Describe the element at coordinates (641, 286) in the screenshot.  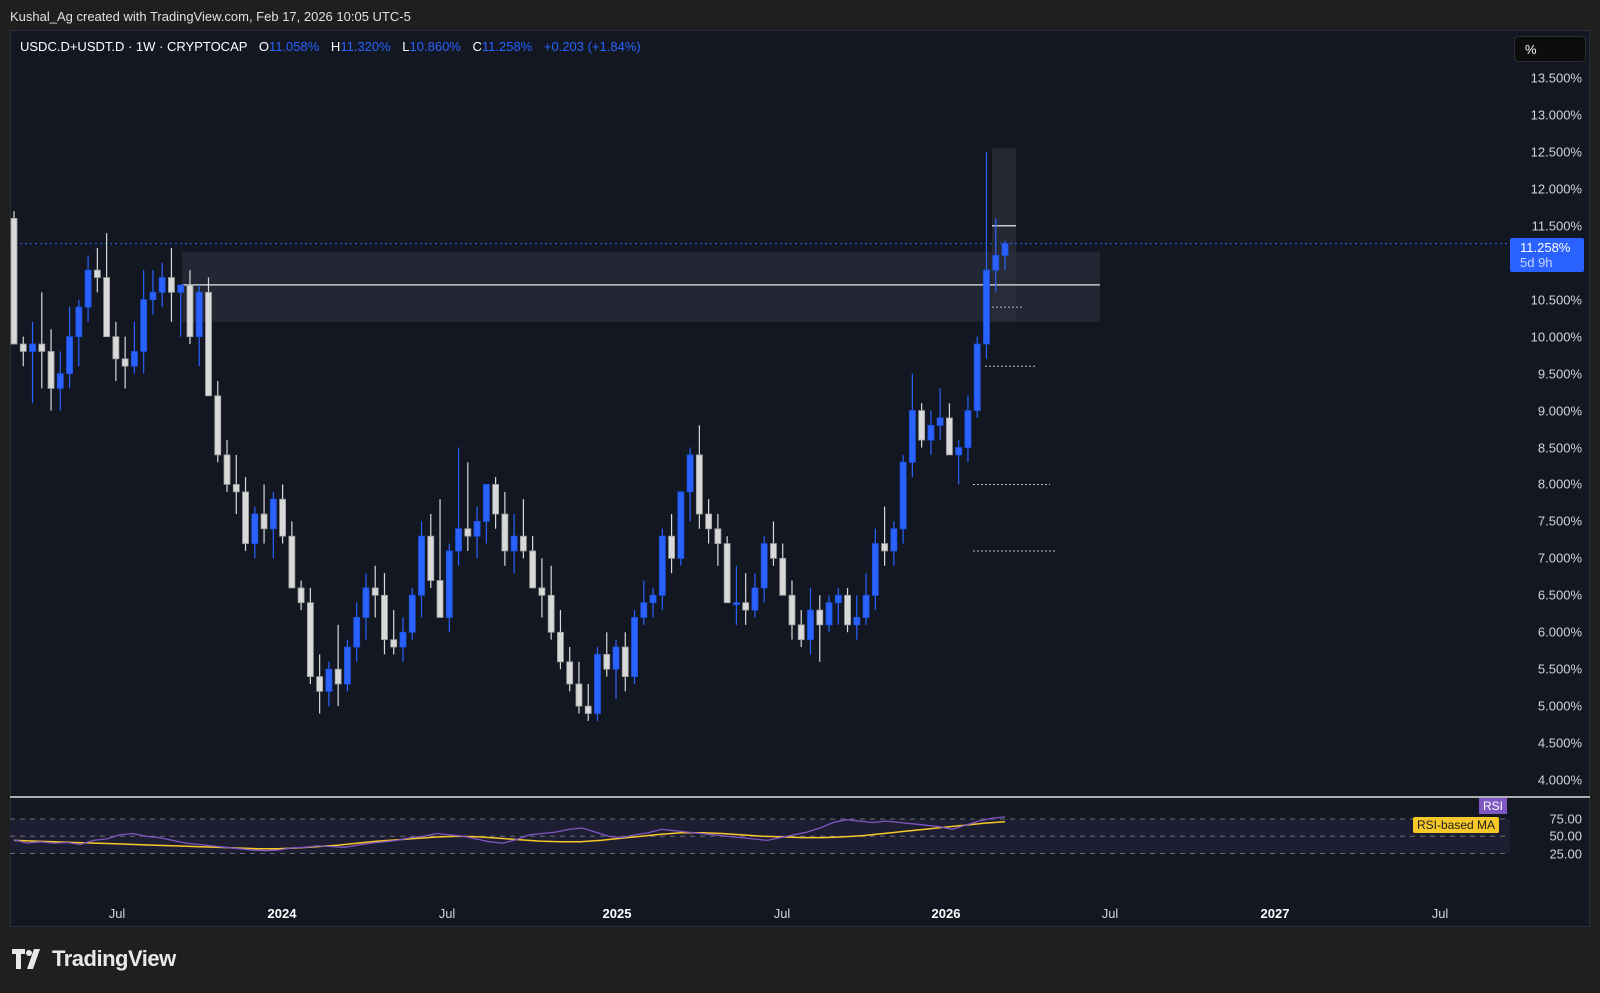
I see `resistance-zone` at that location.